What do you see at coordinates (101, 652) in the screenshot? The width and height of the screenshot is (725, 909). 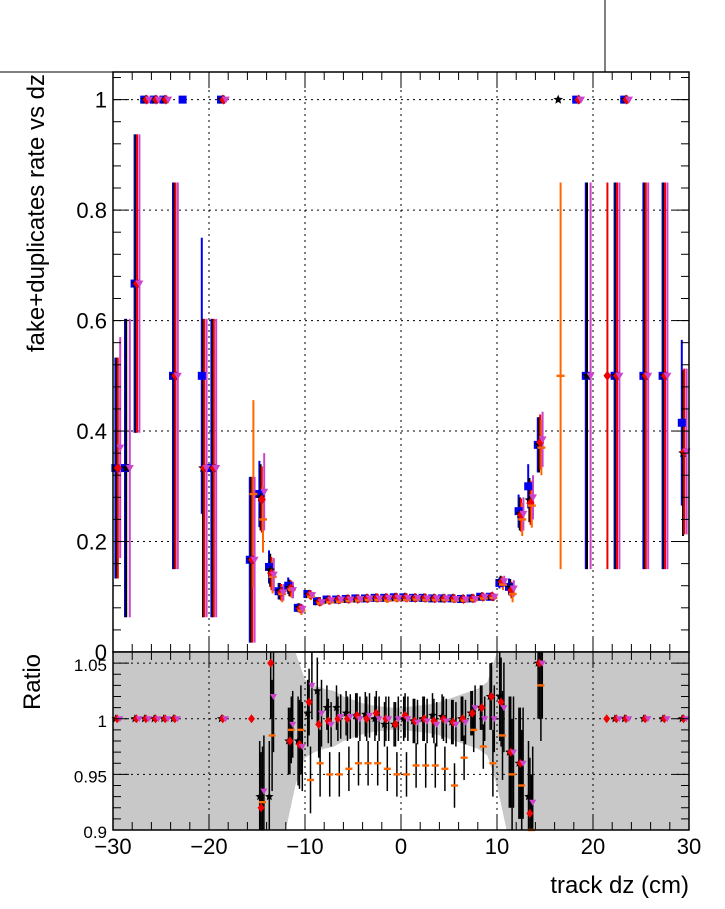 I see `y-tick-label: 0` at bounding box center [101, 652].